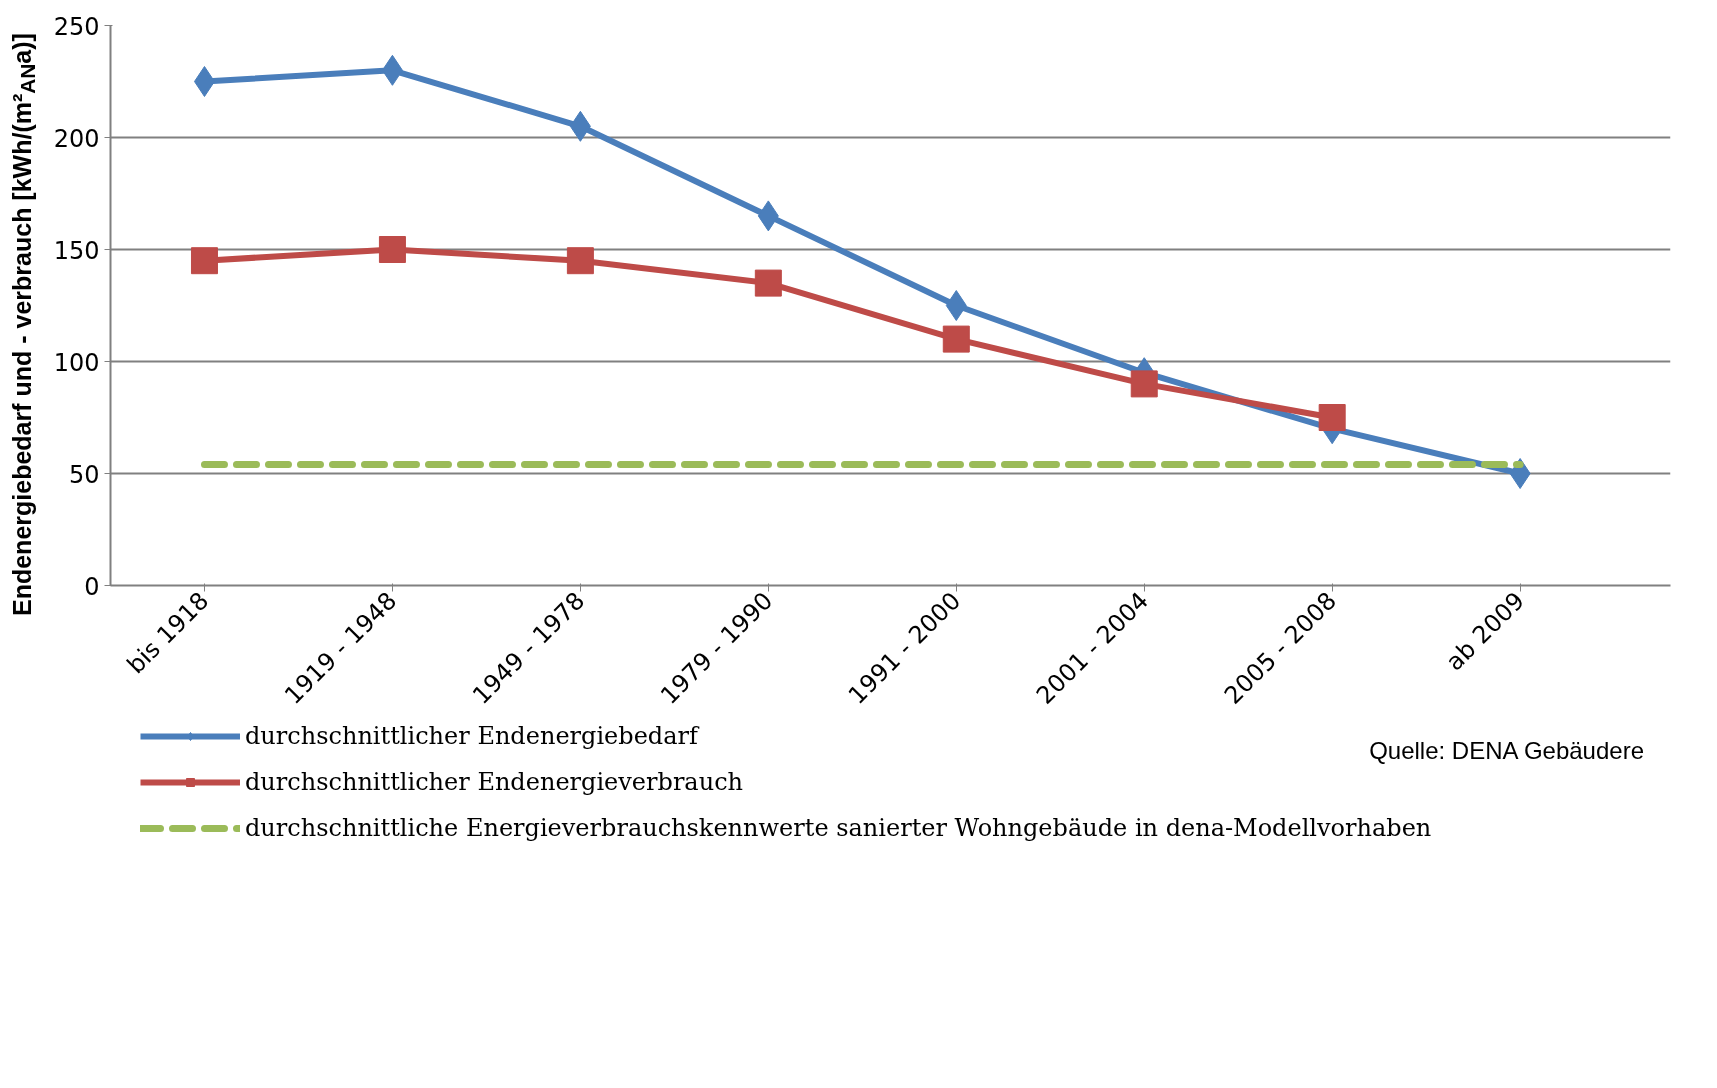  Describe the element at coordinates (92, 586) in the screenshot. I see `y-tick-label: 0` at that location.